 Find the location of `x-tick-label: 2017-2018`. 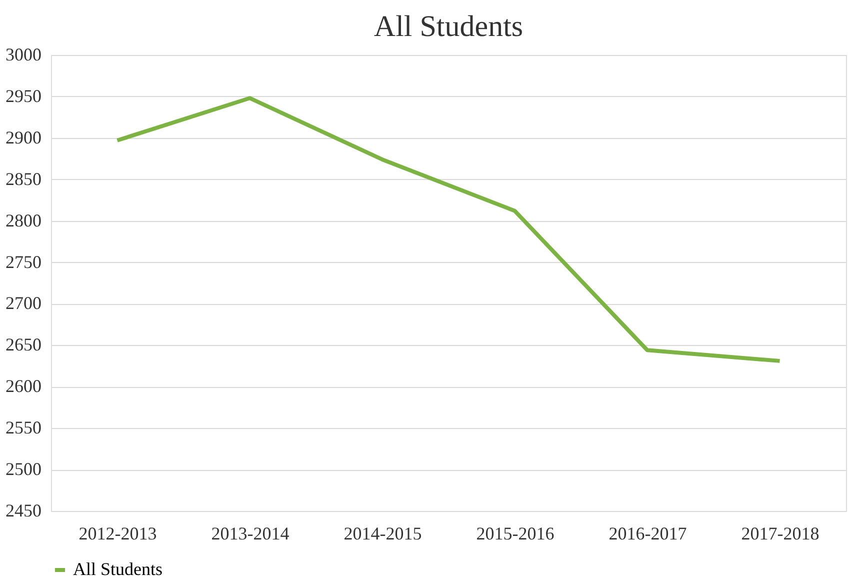

x-tick-label: 2017-2018 is located at coordinates (780, 534).